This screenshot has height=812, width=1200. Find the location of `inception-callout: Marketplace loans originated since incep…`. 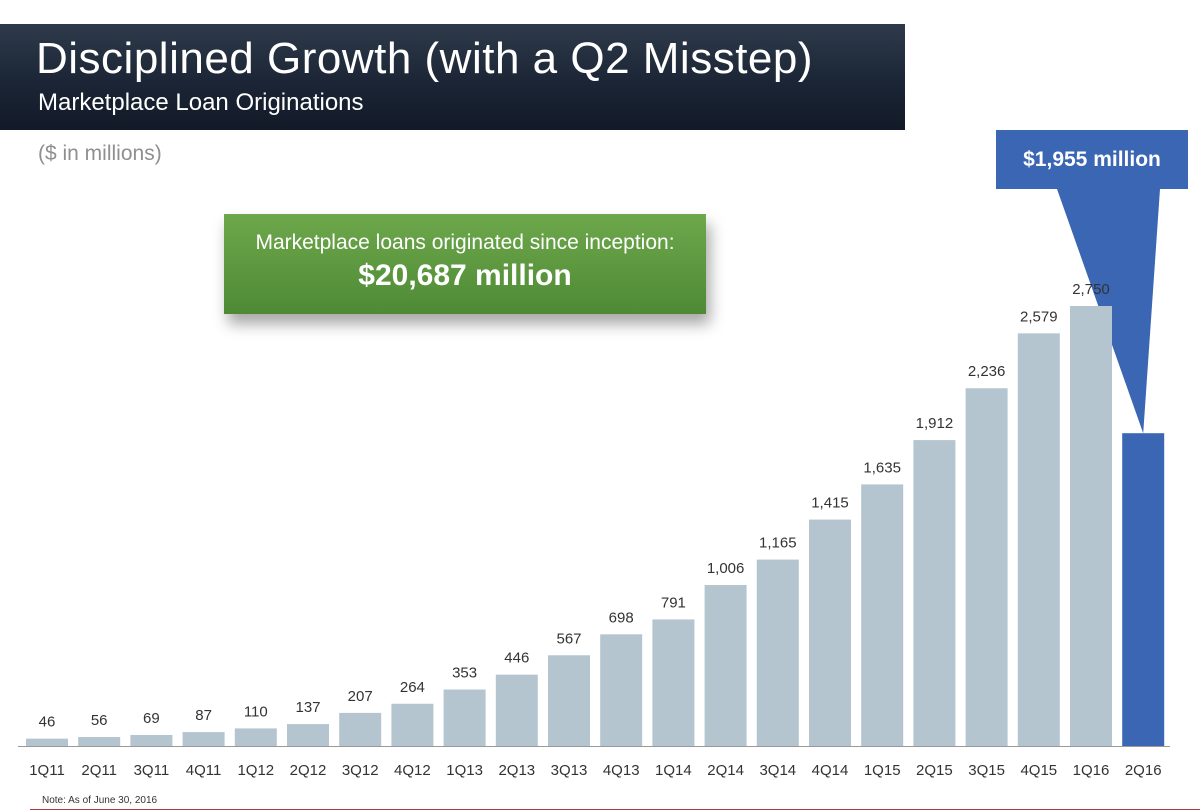

inception-callout: Marketplace loans originated since incep… is located at coordinates (465, 264).